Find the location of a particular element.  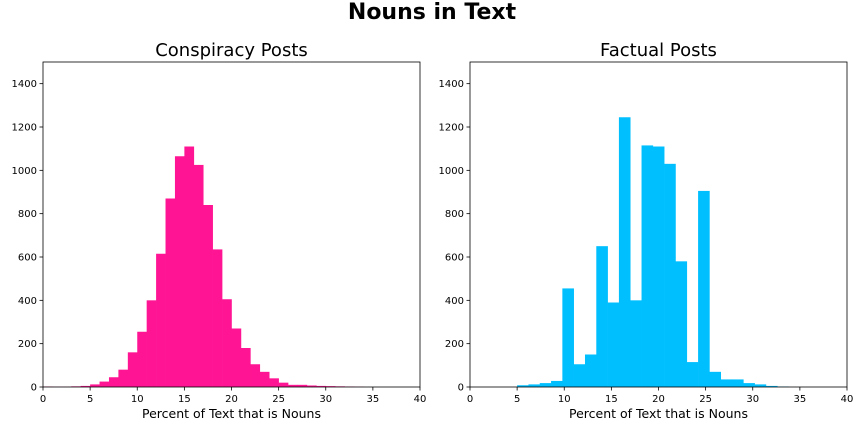

chart-title: Conspiracy Posts is located at coordinates (231, 50).